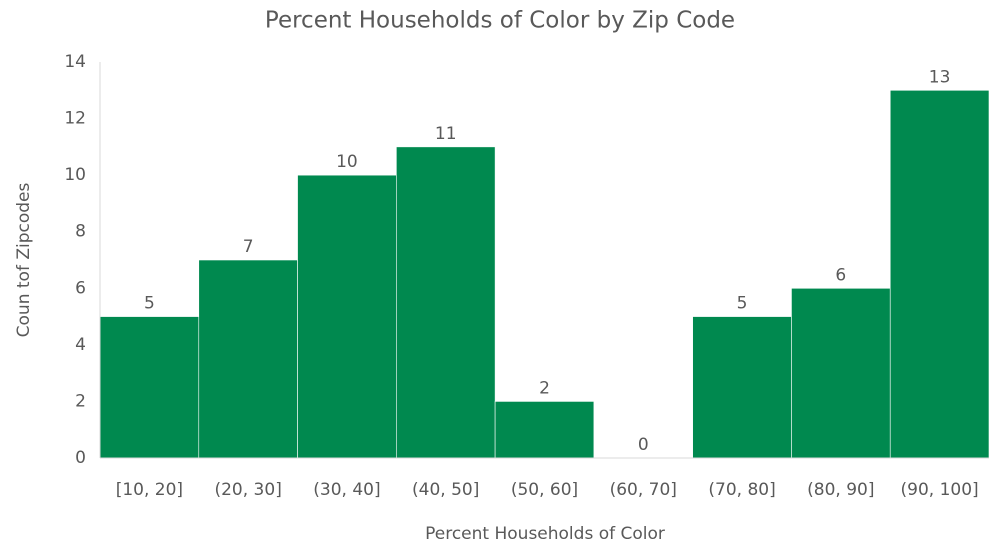 The image size is (990, 544). I want to click on x-tick-label: (90, 100], so click(940, 490).